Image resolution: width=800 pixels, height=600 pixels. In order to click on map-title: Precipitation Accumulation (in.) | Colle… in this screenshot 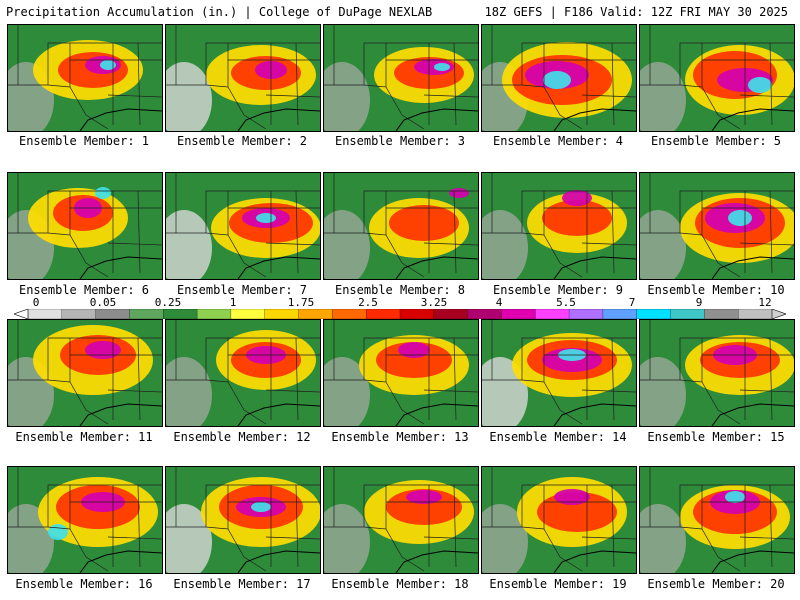, I will do `click(219, 12)`.